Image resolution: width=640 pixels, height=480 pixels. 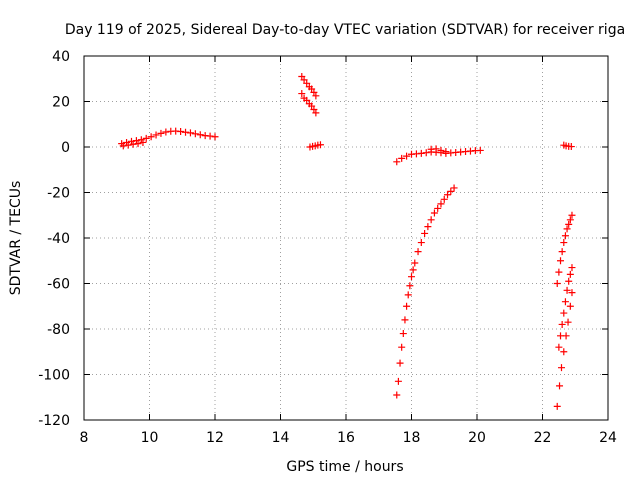 I want to click on series-arc-evening-upper, so click(x=438, y=150).